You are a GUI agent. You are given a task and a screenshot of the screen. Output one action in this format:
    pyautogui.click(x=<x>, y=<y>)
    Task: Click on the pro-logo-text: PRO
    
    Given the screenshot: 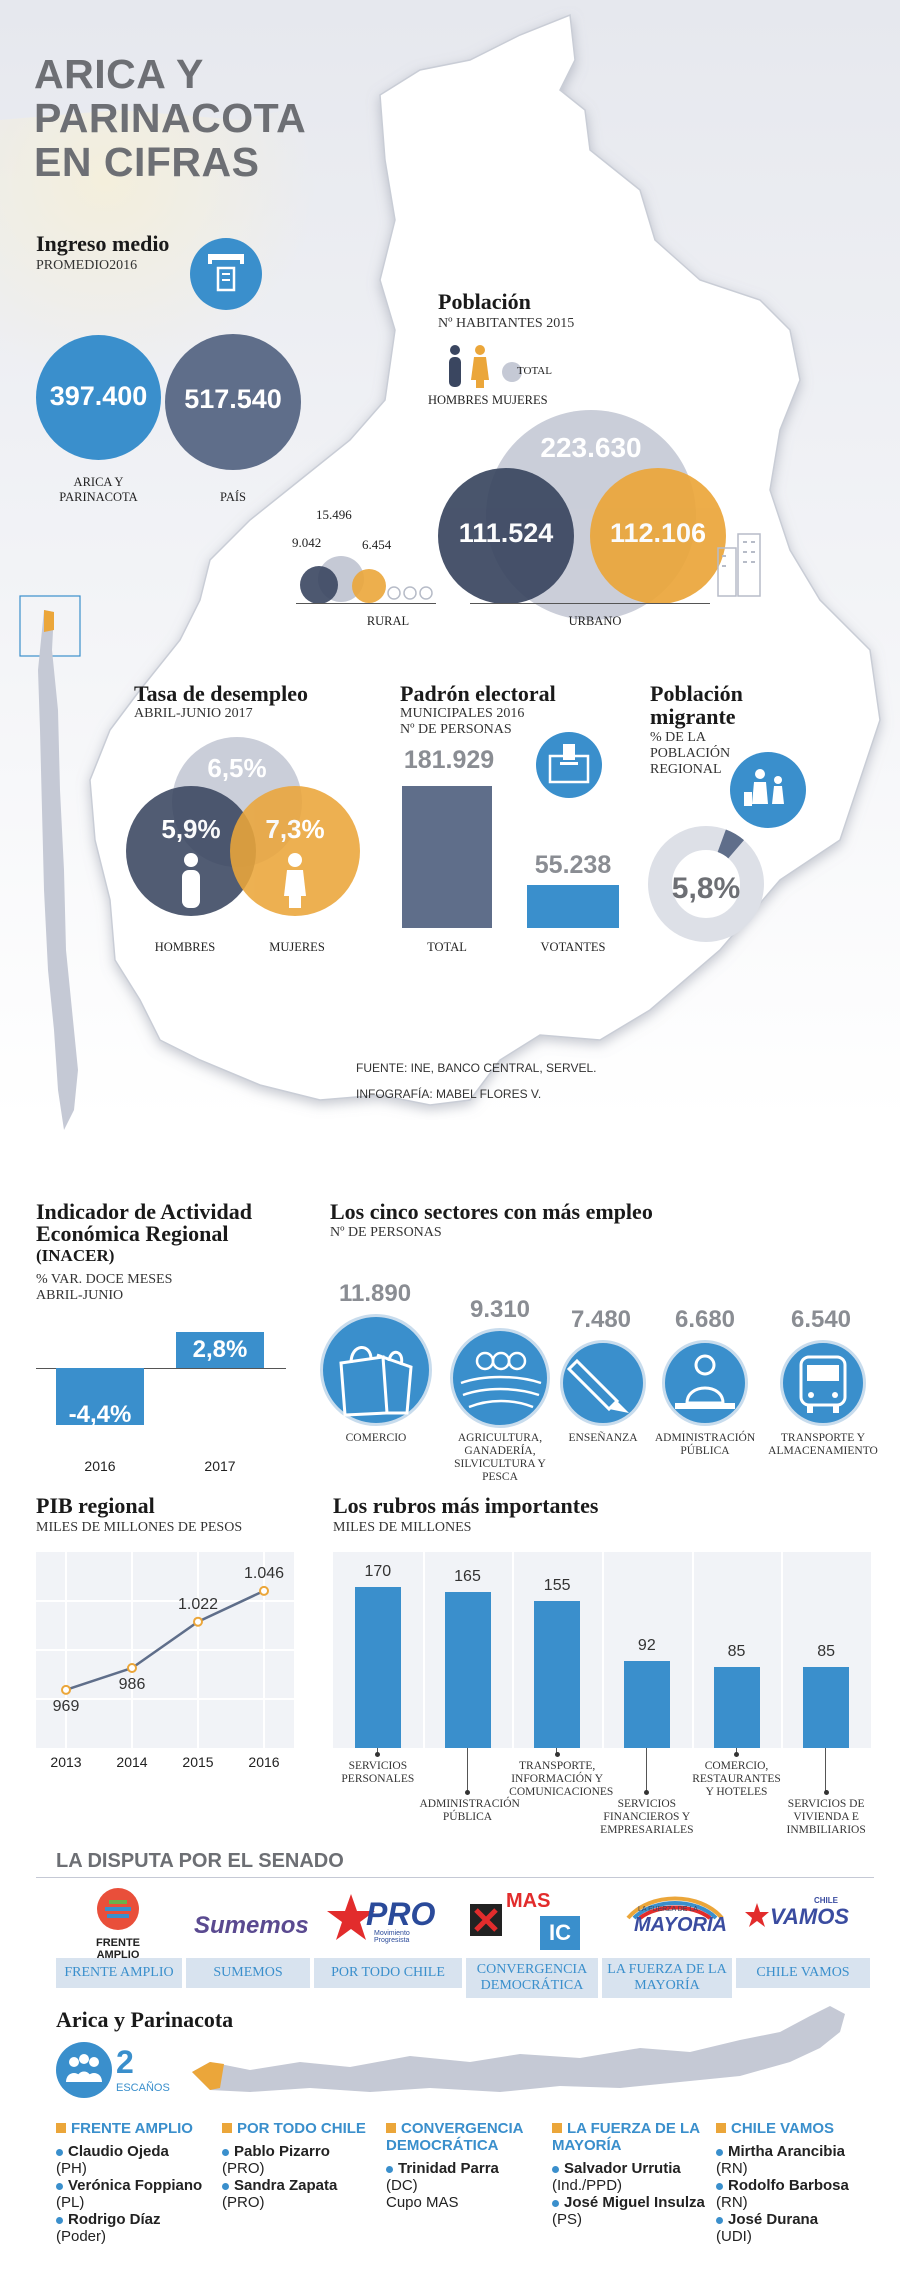 What is the action you would take?
    pyautogui.click(x=401, y=1914)
    